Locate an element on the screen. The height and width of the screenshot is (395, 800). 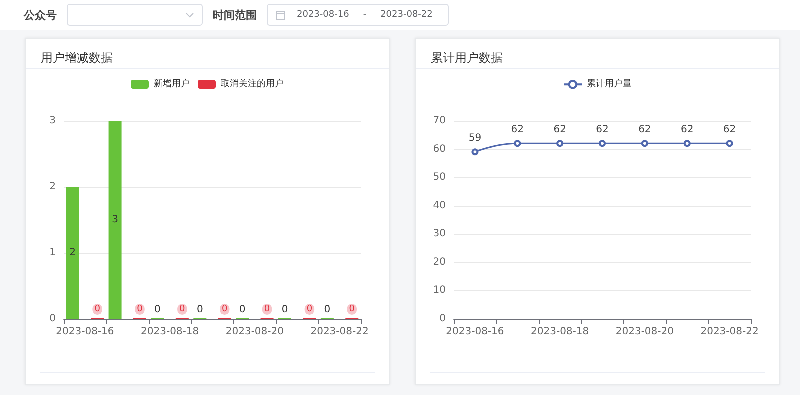
text: 公众号 is located at coordinates (40, 15).